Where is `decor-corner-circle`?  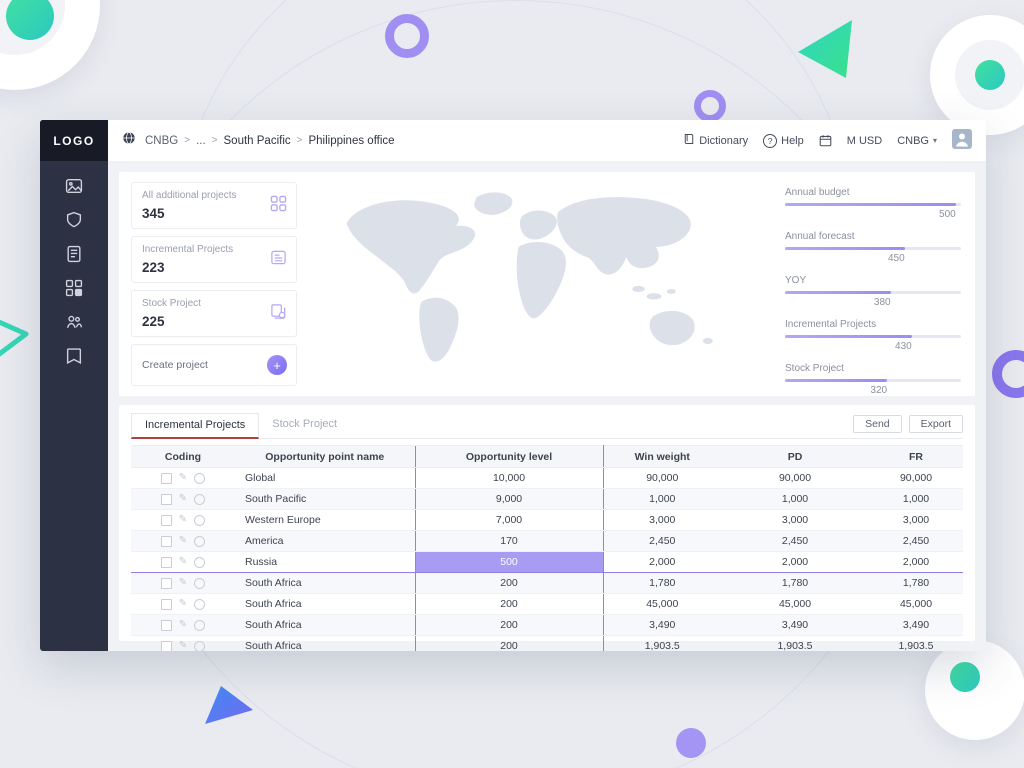 decor-corner-circle is located at coordinates (974, 690).